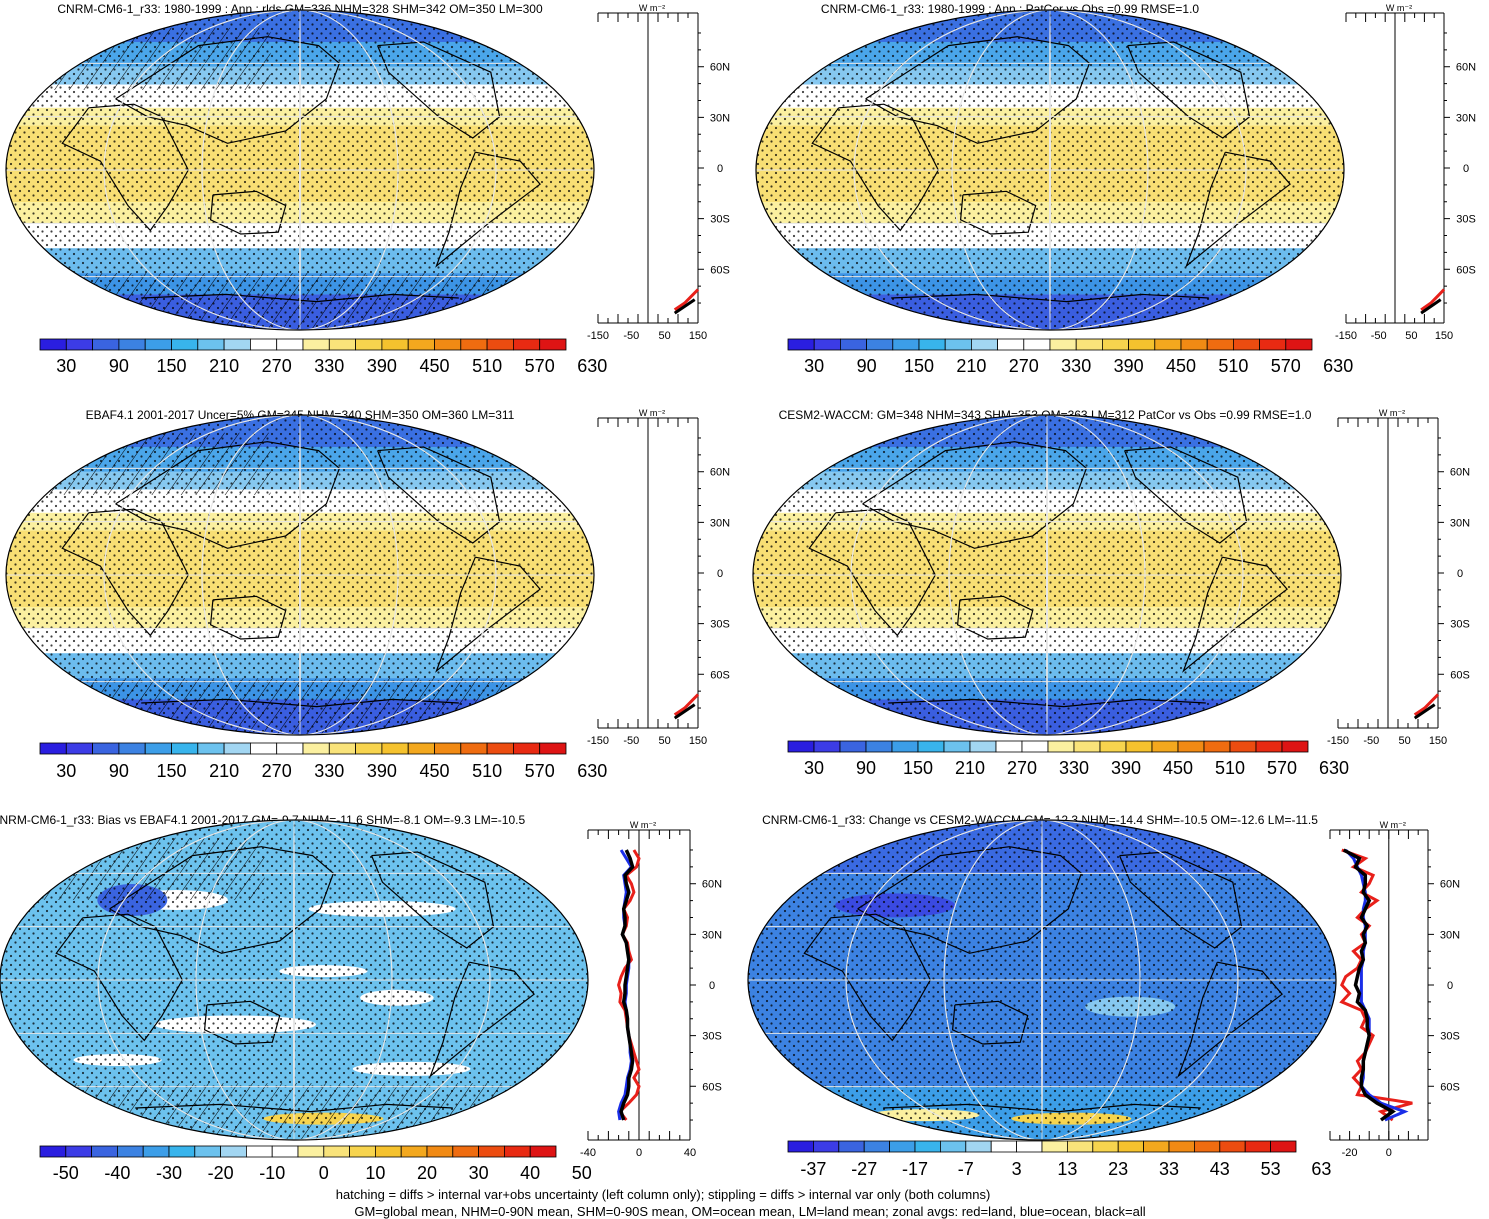  What do you see at coordinates (375, 1173) in the screenshot?
I see `colorbar-tick-label: 10` at bounding box center [375, 1173].